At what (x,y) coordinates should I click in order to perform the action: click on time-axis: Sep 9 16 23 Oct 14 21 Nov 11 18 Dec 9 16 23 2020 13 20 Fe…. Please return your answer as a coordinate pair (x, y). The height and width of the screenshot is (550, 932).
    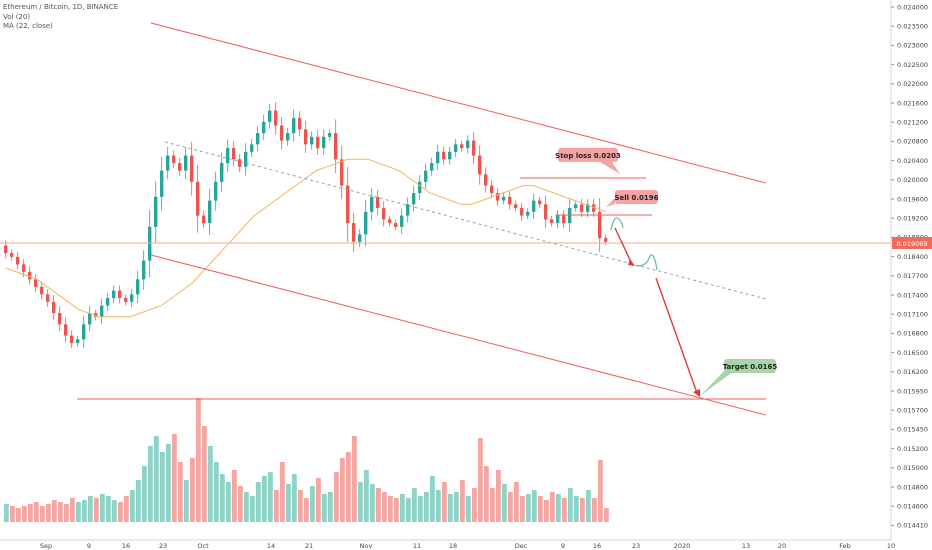
    Looking at the image, I should click on (467, 546).